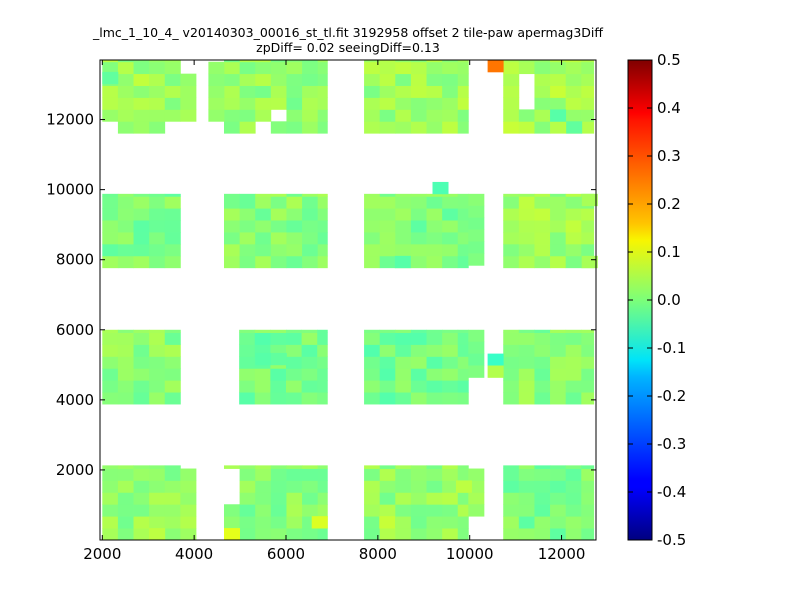 The height and width of the screenshot is (600, 800). I want to click on colorbar-tick-label: 0.4, so click(669, 108).